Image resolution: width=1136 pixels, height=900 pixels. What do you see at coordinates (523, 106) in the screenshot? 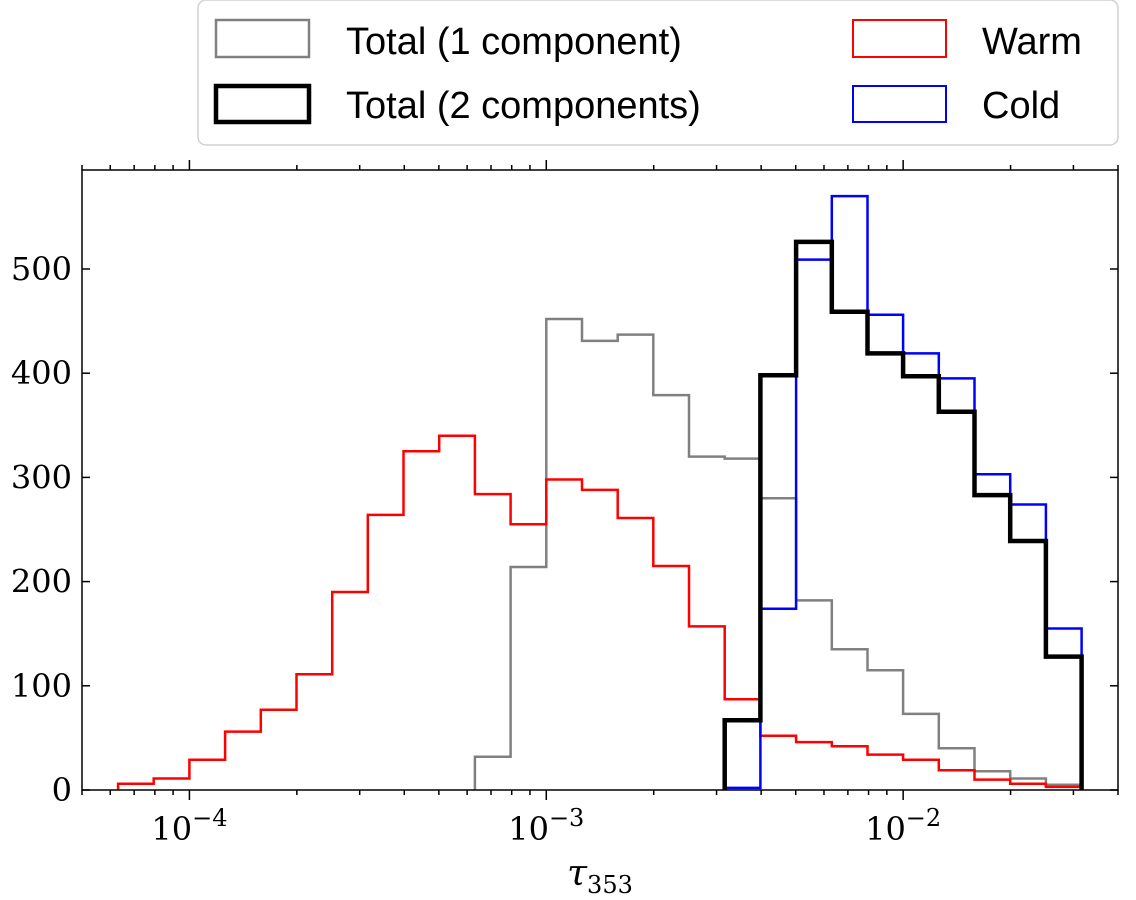
I see `legend-label-total-2: Total (2 components)` at bounding box center [523, 106].